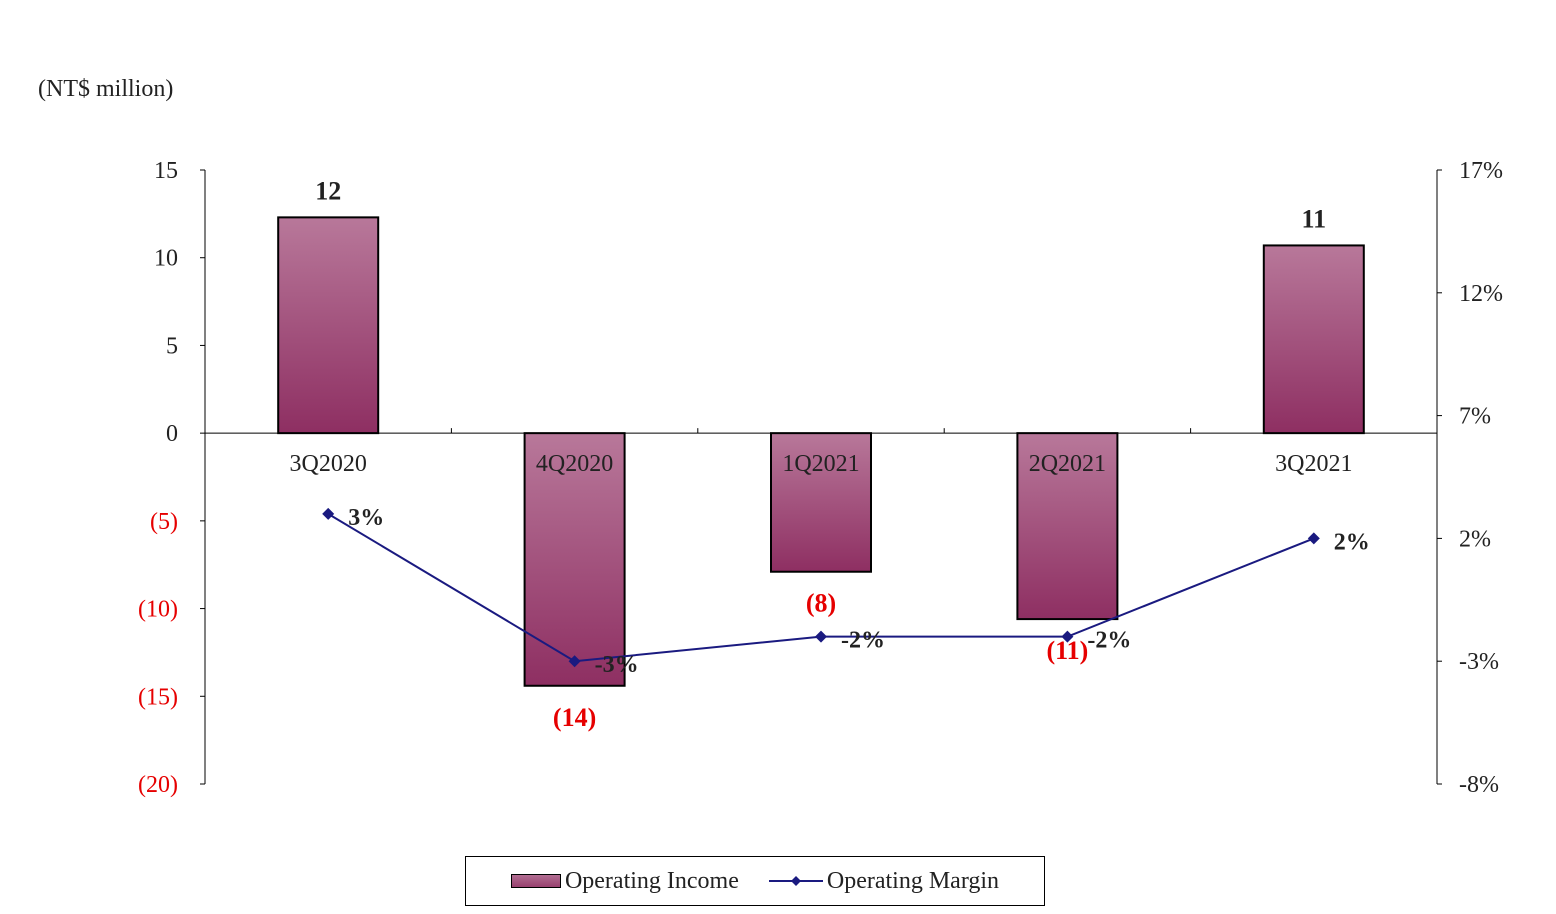  I want to click on legend-item-operating-margin: Operating Margin, so click(884, 881).